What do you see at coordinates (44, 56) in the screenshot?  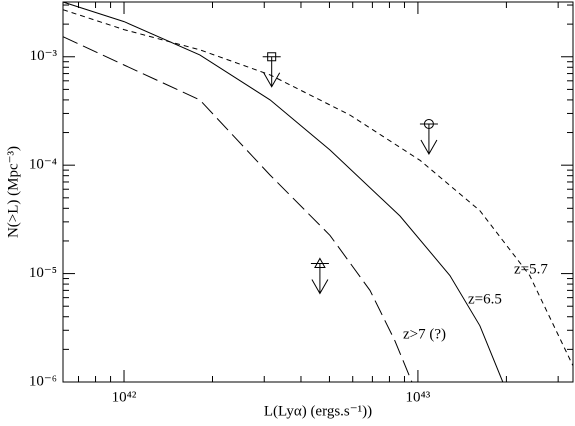 I see `y-tick-label: 10⁻³` at bounding box center [44, 56].